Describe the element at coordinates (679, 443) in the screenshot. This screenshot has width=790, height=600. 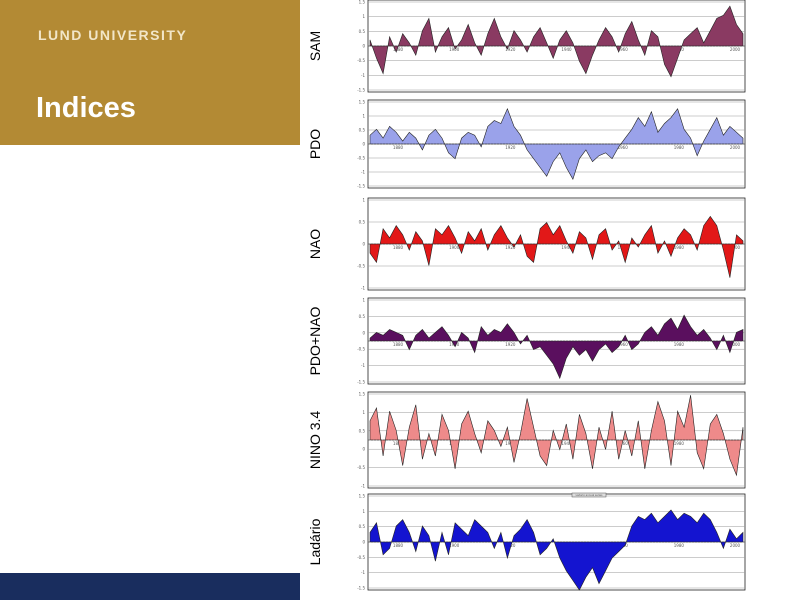
I see `chart-4-xtick-label: 1980` at that location.